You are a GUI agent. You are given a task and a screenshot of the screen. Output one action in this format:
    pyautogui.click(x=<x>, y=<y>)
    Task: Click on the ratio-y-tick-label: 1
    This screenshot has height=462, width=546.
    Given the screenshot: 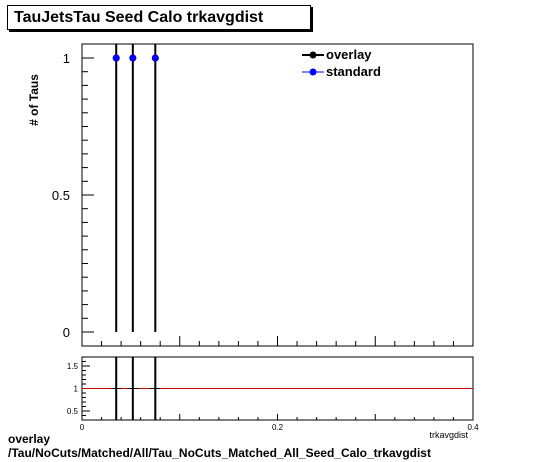 What is the action you would take?
    pyautogui.click(x=76, y=389)
    